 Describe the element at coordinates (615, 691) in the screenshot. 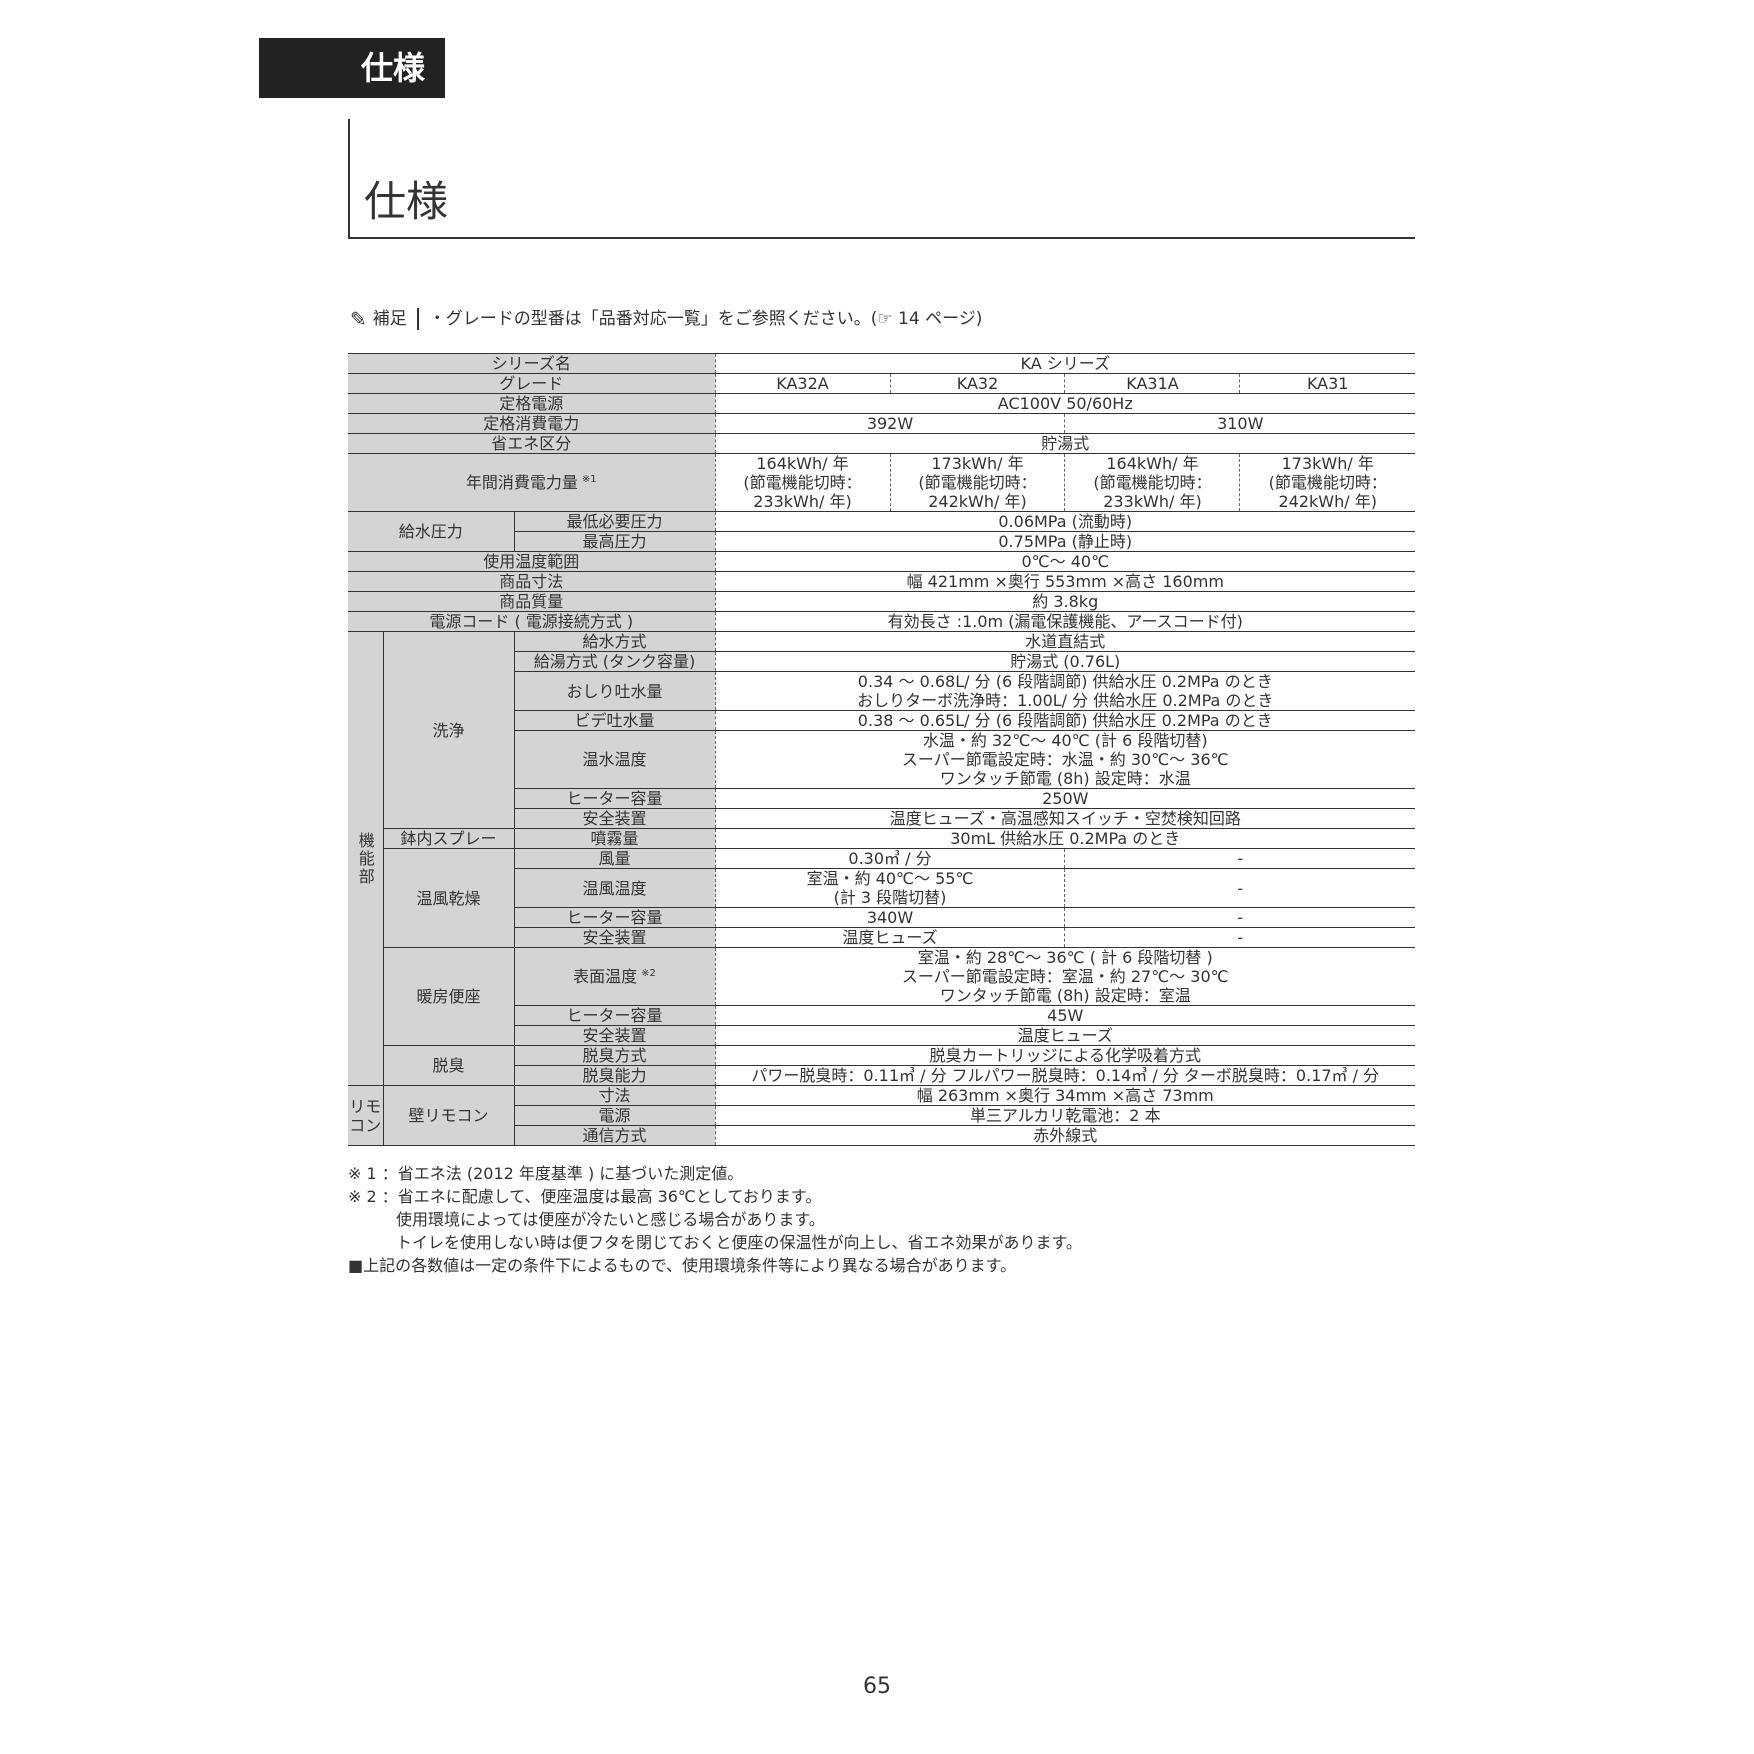

I see `item-label: おしり吐水量` at that location.